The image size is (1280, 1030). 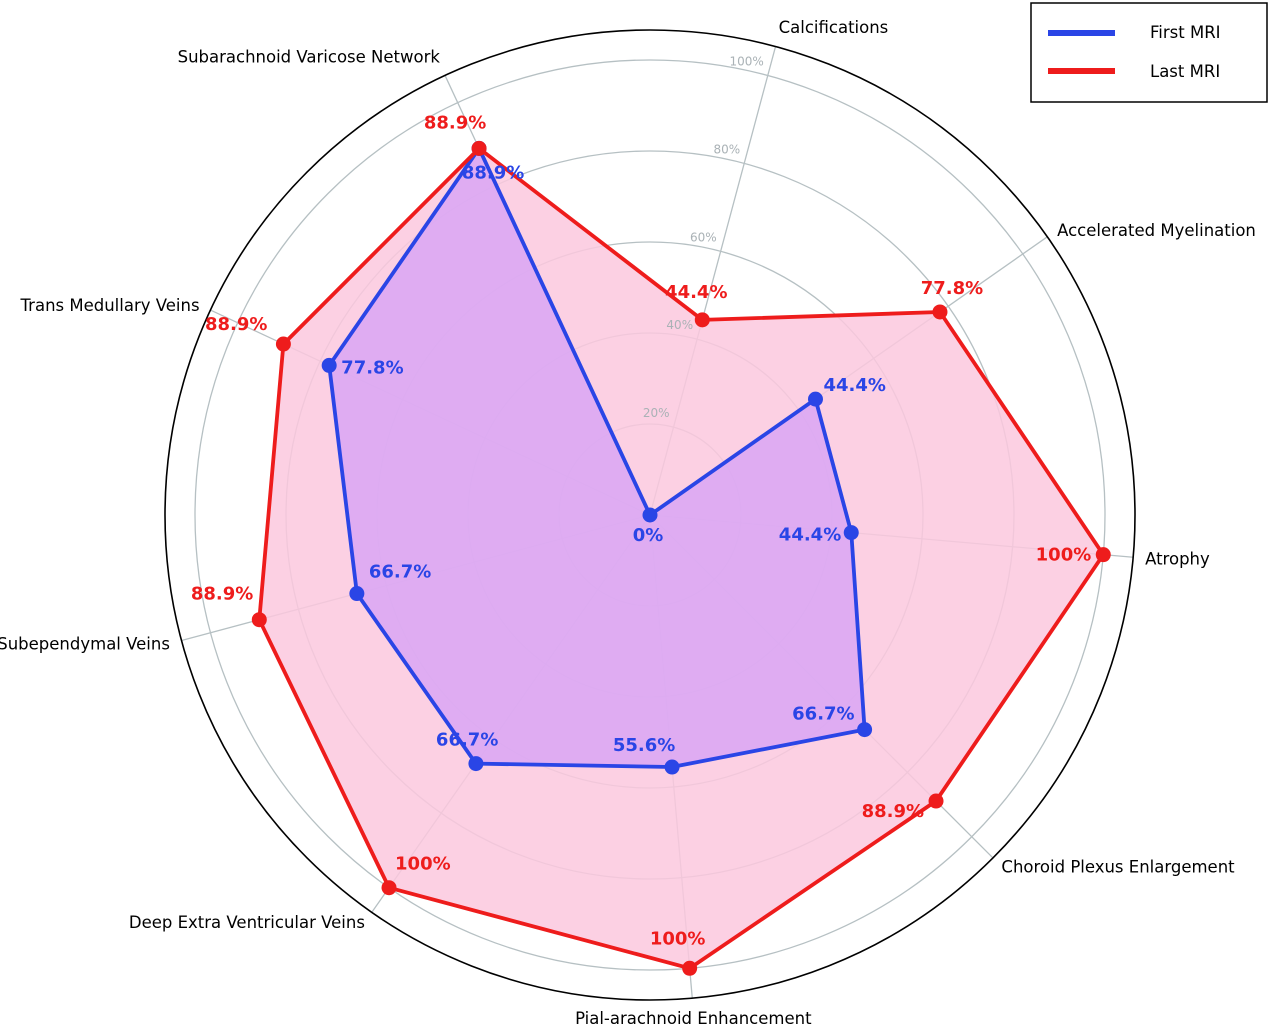 What do you see at coordinates (746, 62) in the screenshot?
I see `r-tick-label-100: 100%` at bounding box center [746, 62].